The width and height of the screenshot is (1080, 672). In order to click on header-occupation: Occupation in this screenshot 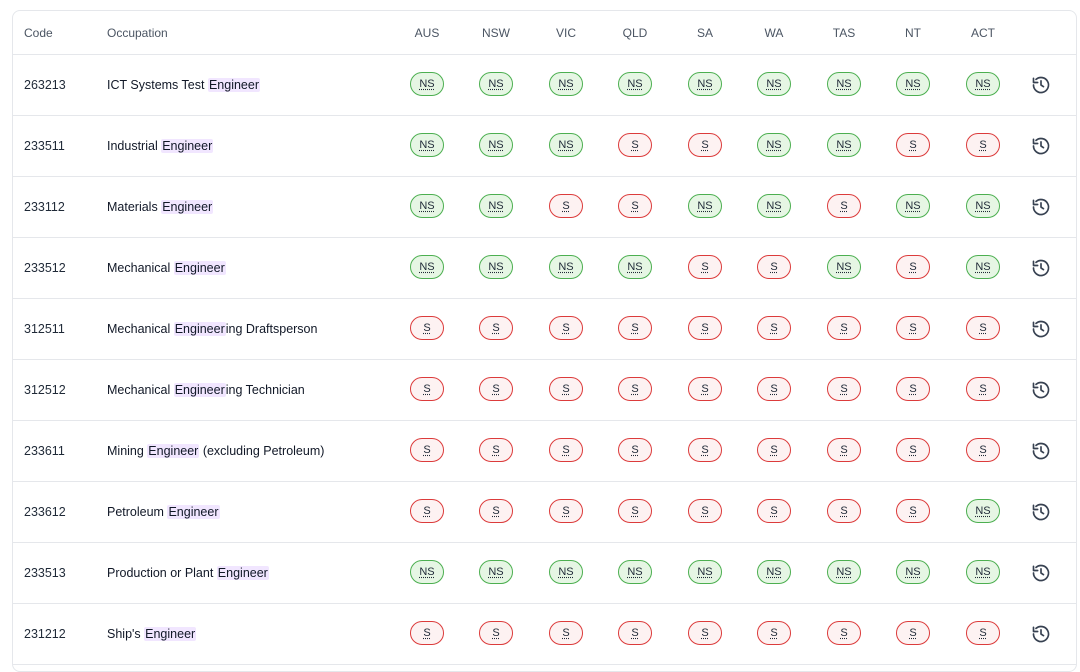, I will do `click(137, 33)`.